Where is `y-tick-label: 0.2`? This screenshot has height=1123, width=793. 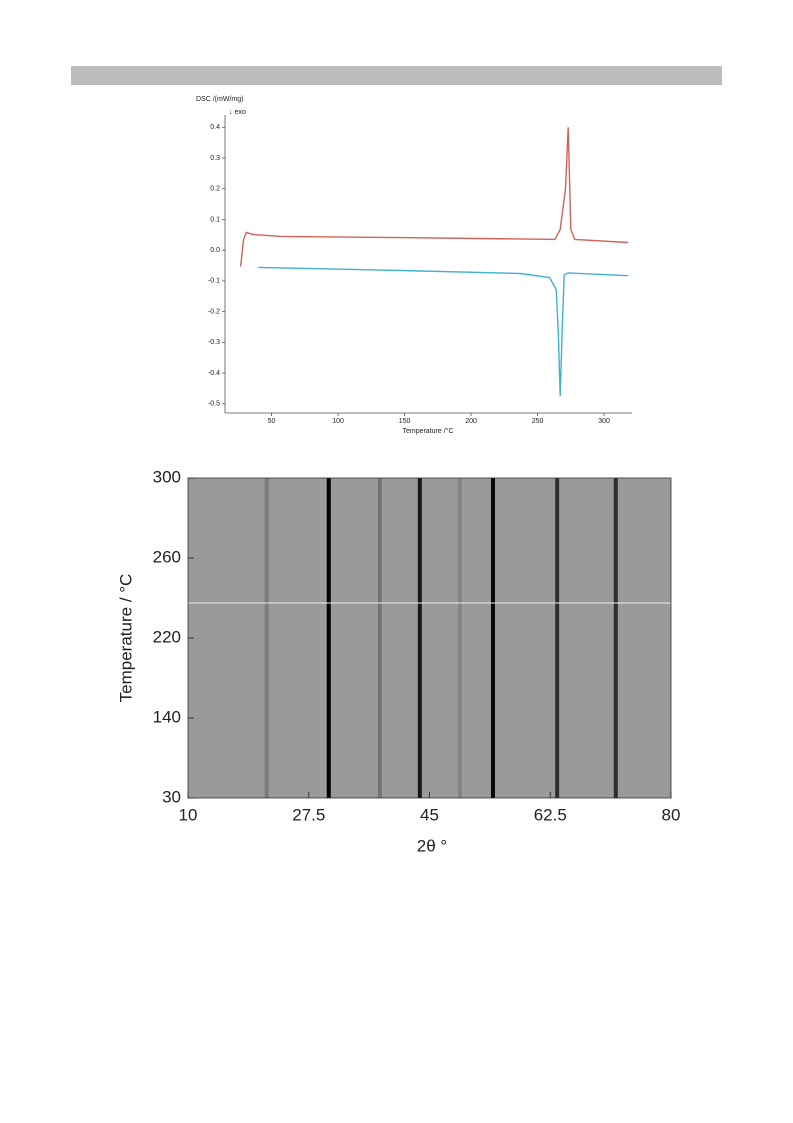 y-tick-label: 0.2 is located at coordinates (215, 189).